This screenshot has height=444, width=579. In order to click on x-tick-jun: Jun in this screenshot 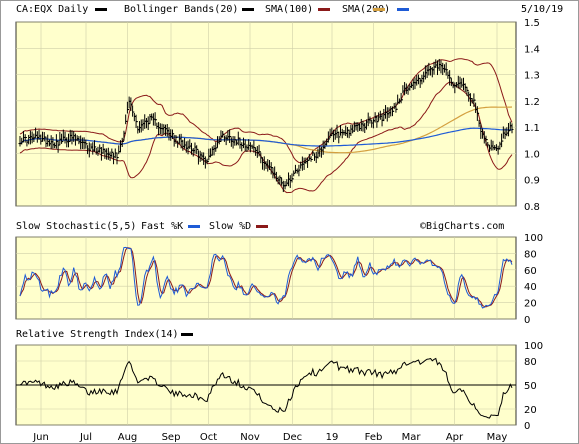, I will do `click(40, 437)`.